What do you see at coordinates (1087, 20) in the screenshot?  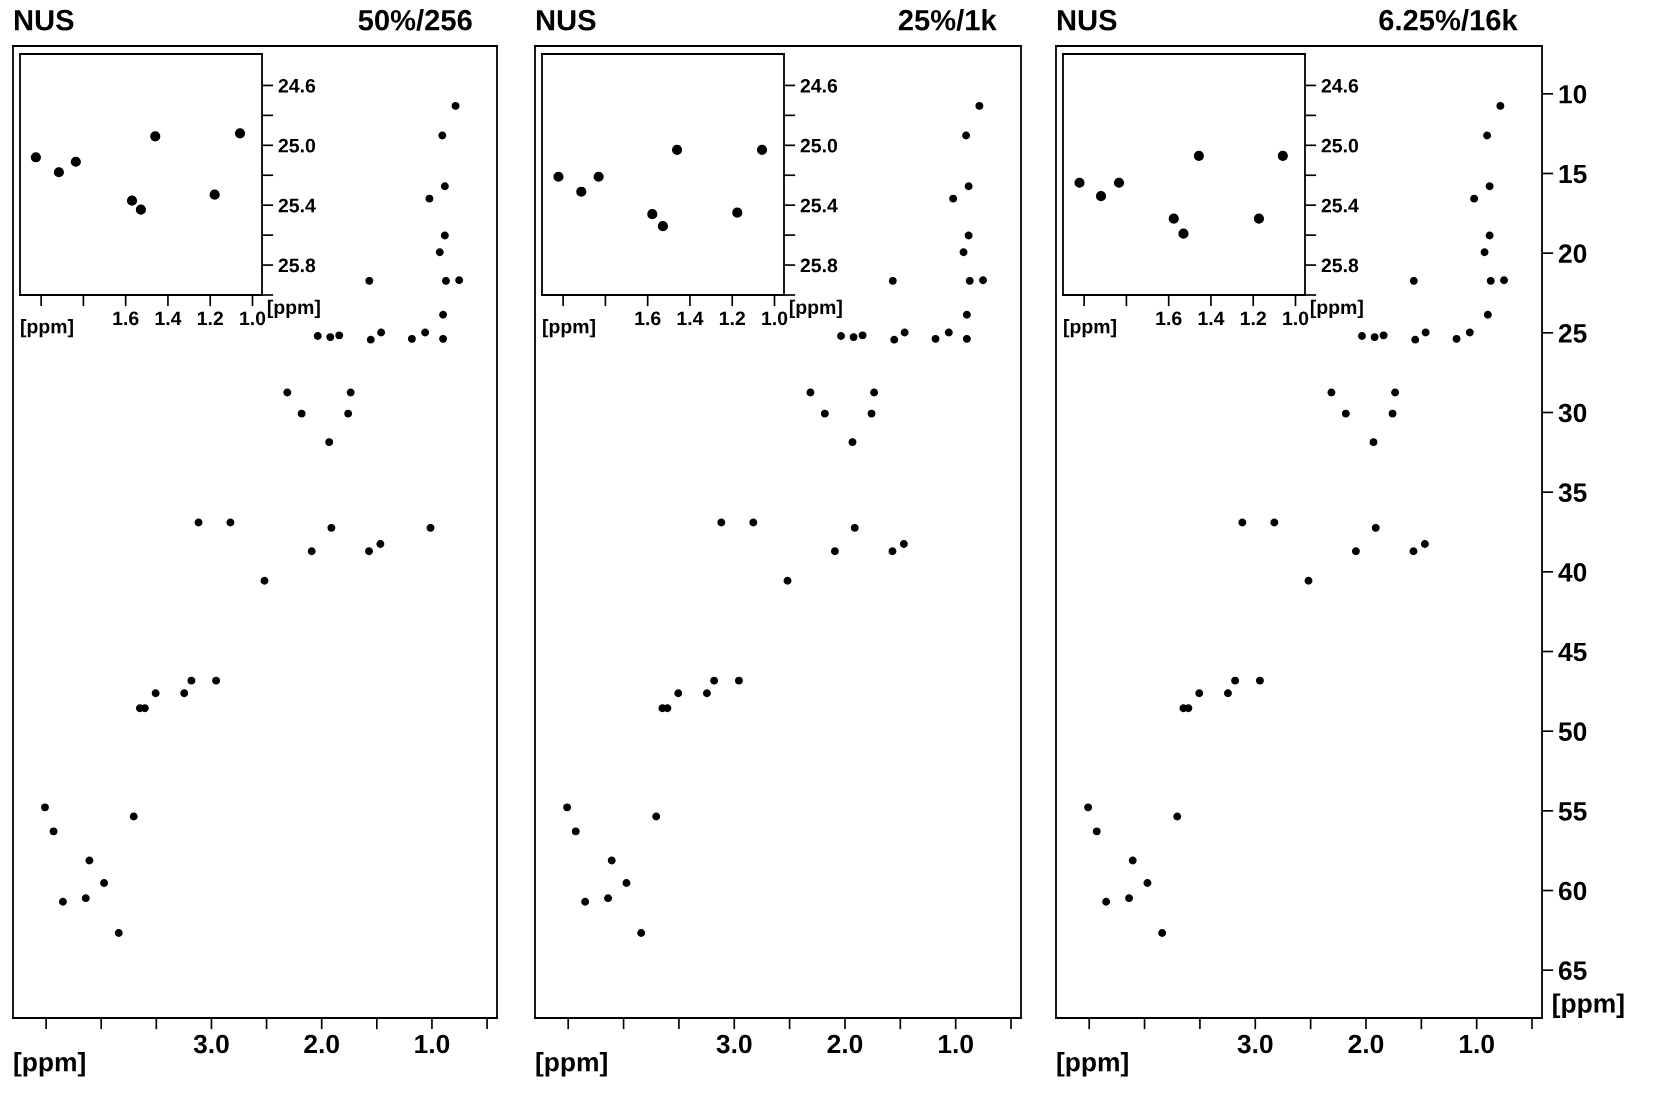 I see `chart-title: NUS` at bounding box center [1087, 20].